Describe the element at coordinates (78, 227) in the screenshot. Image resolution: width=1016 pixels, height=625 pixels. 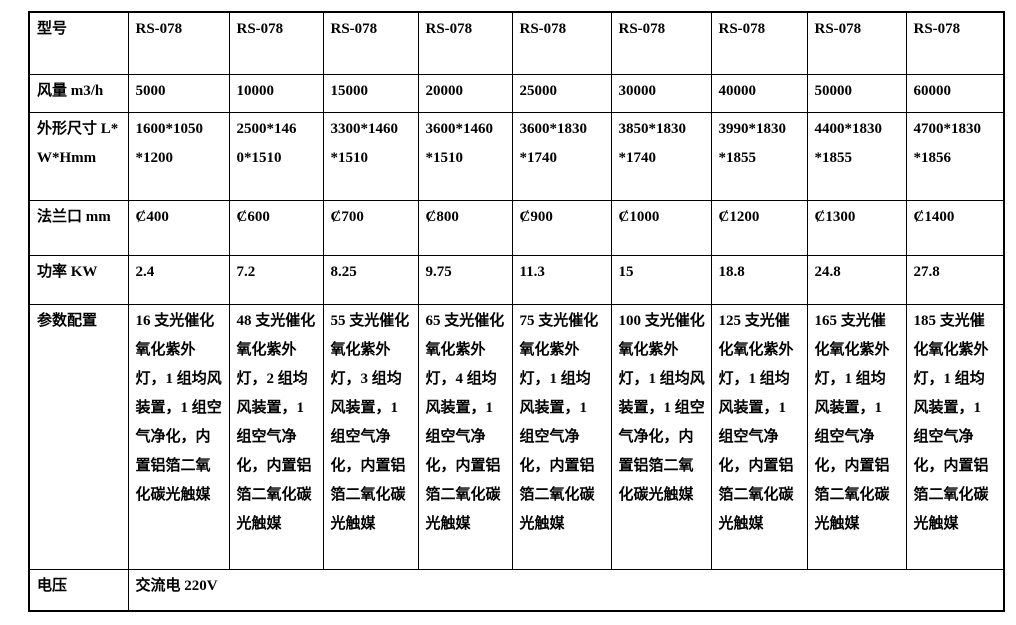
I see `row-header-flange: 法兰口 mm` at that location.